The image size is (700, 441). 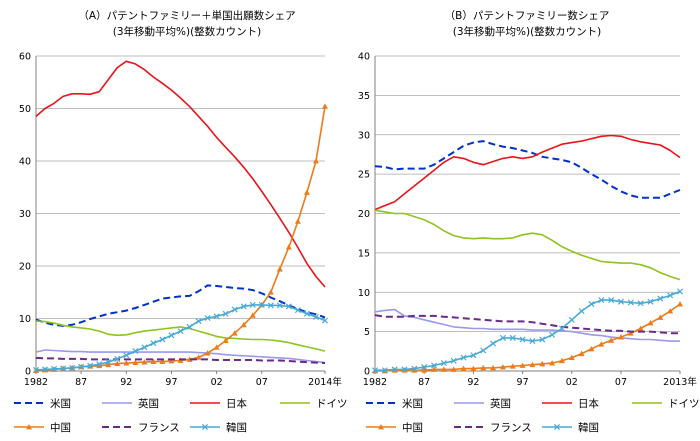 What do you see at coordinates (364, 214) in the screenshot?
I see `y-tick-label: 20` at bounding box center [364, 214].